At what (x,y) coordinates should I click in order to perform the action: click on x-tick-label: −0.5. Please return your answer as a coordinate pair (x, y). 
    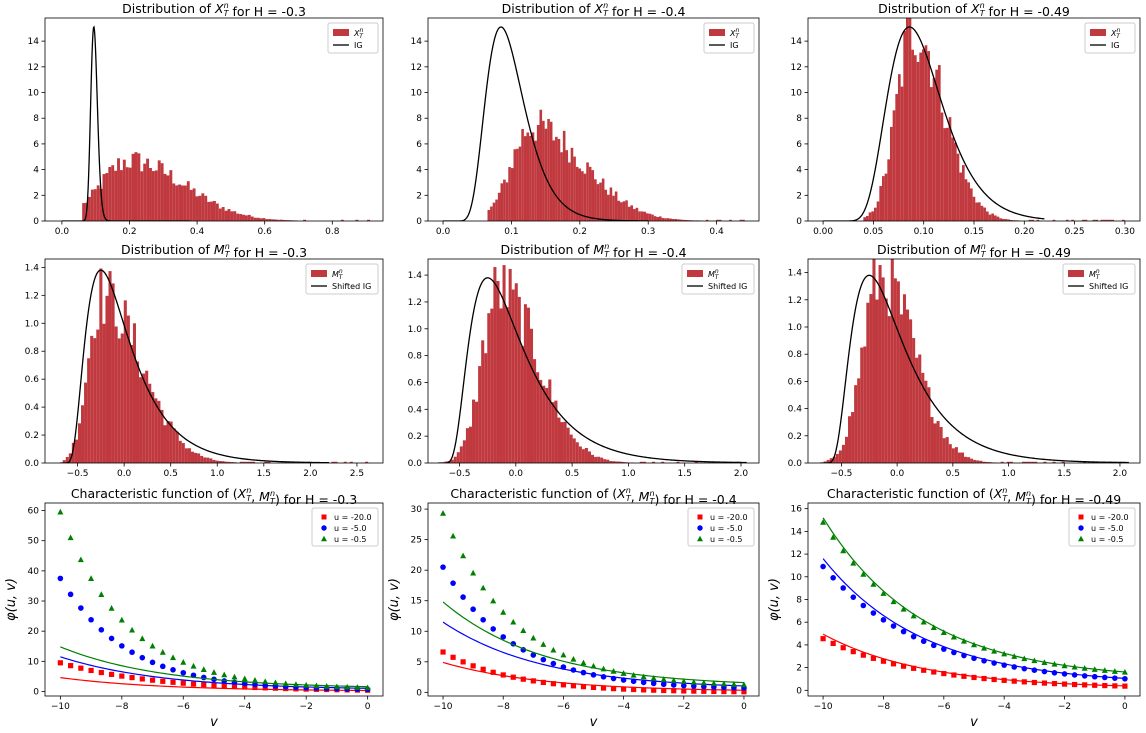
    Looking at the image, I should click on (460, 474).